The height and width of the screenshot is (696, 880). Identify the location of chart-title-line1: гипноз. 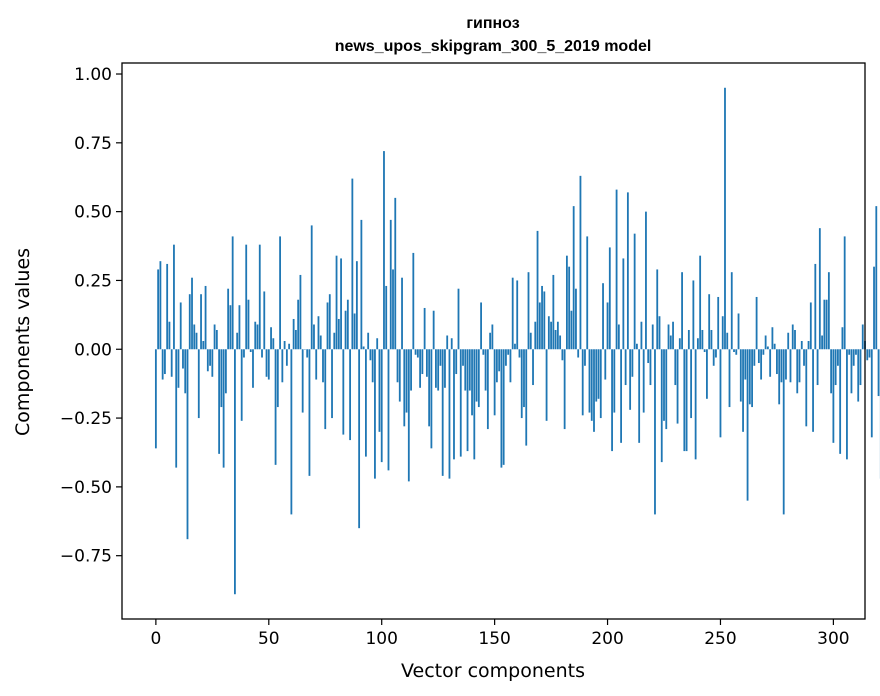
(492, 23).